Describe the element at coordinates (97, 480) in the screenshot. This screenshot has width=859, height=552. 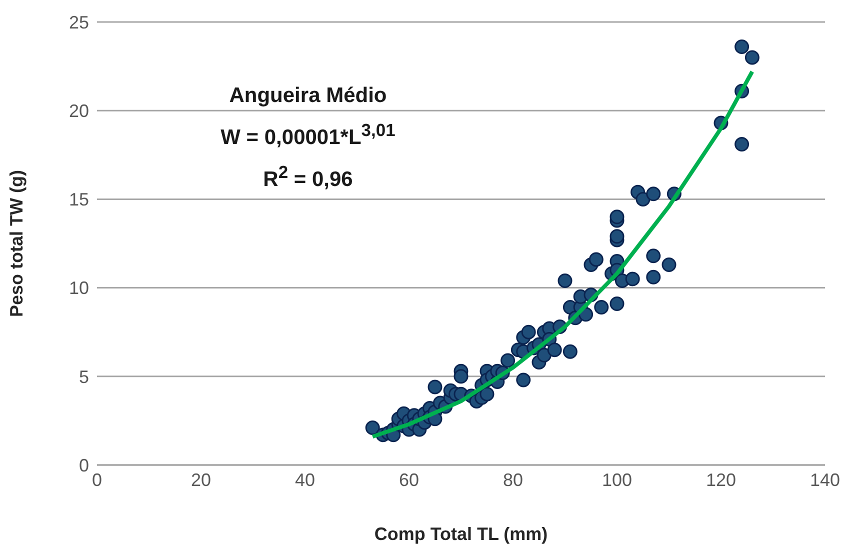
I see `x-tick-label: 0` at that location.